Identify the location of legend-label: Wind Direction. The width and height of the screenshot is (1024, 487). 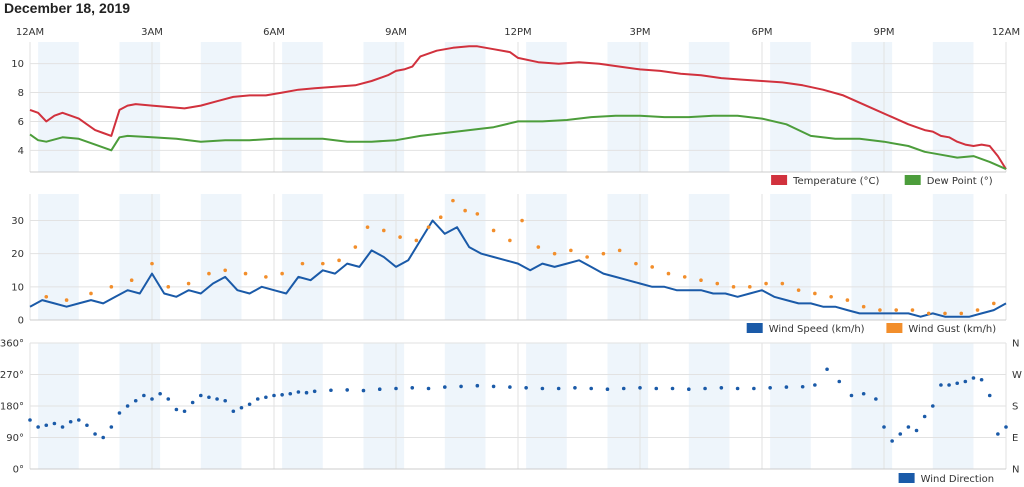
(958, 479).